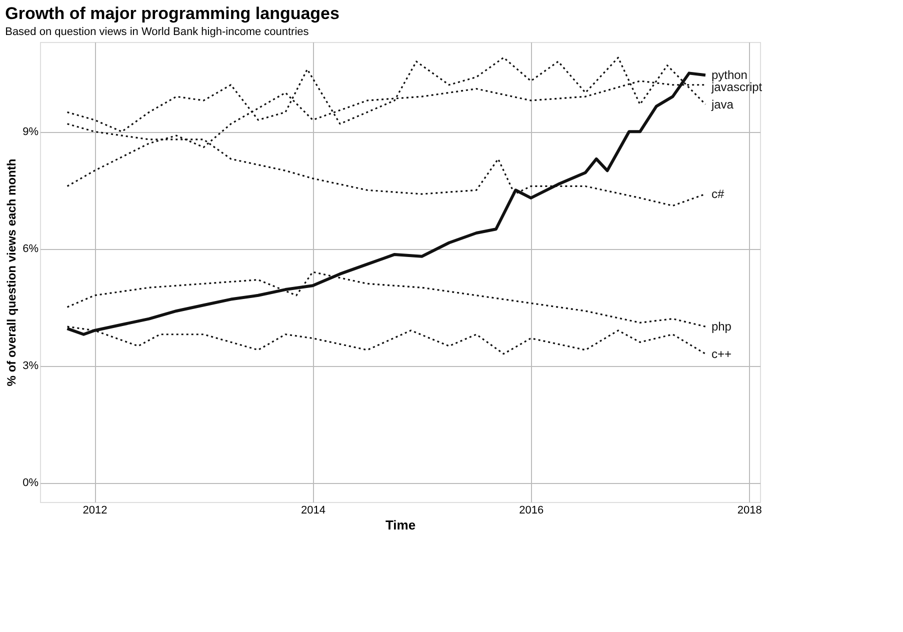 This screenshot has height=632, width=903. What do you see at coordinates (736, 87) in the screenshot?
I see `series-label: javascript` at bounding box center [736, 87].